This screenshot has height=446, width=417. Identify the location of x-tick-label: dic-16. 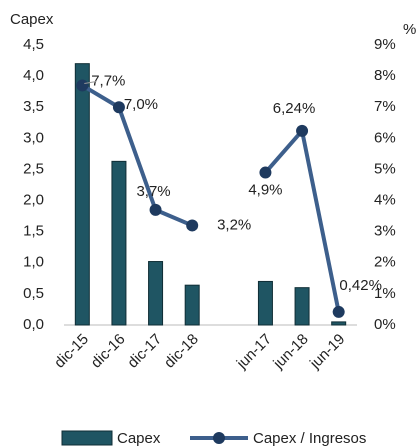
(108, 351).